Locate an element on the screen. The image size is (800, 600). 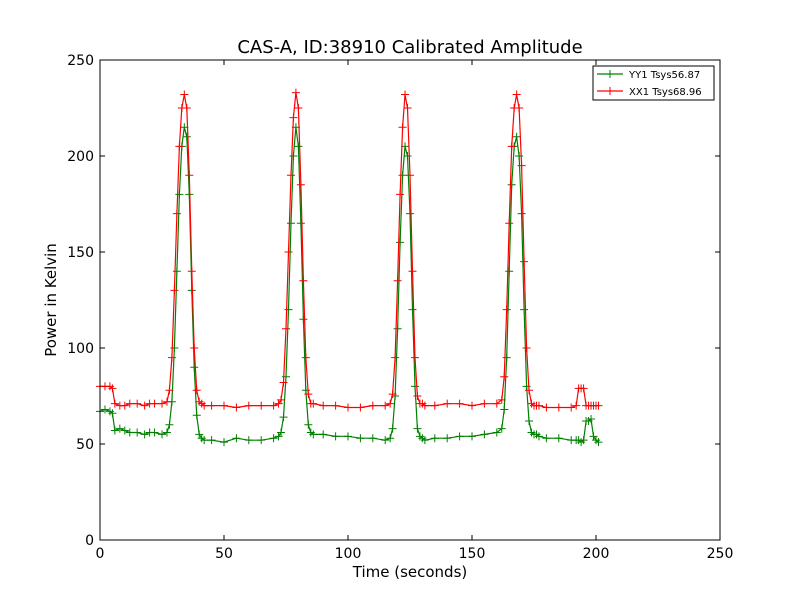
chart-title: CAS-A, ID:38910 Calibrated Amplitude is located at coordinates (409, 47).